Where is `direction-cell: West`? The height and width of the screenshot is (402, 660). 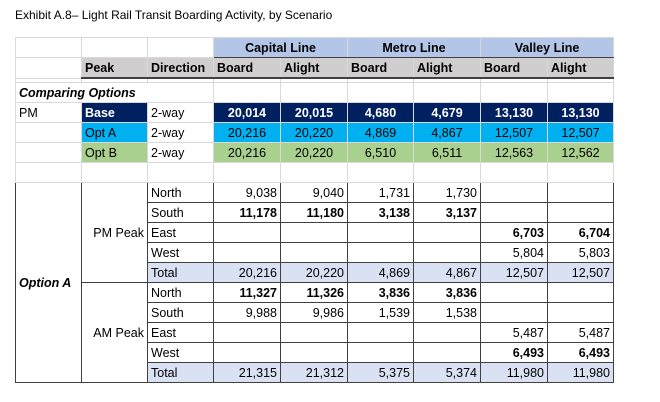 direction-cell: West is located at coordinates (180, 352).